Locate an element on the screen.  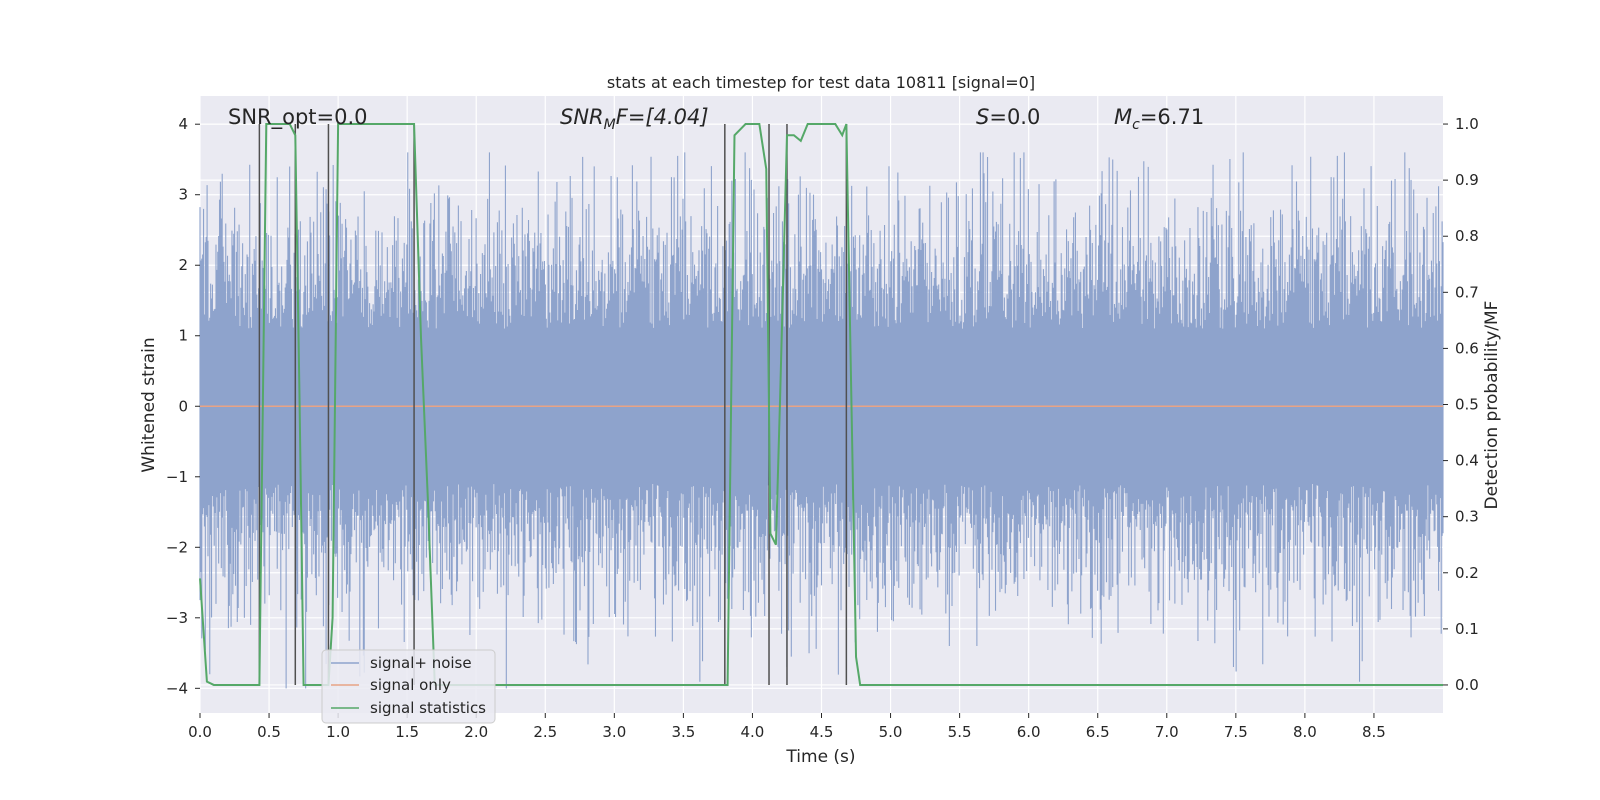
x-tick-label: 0.0 is located at coordinates (200, 732).